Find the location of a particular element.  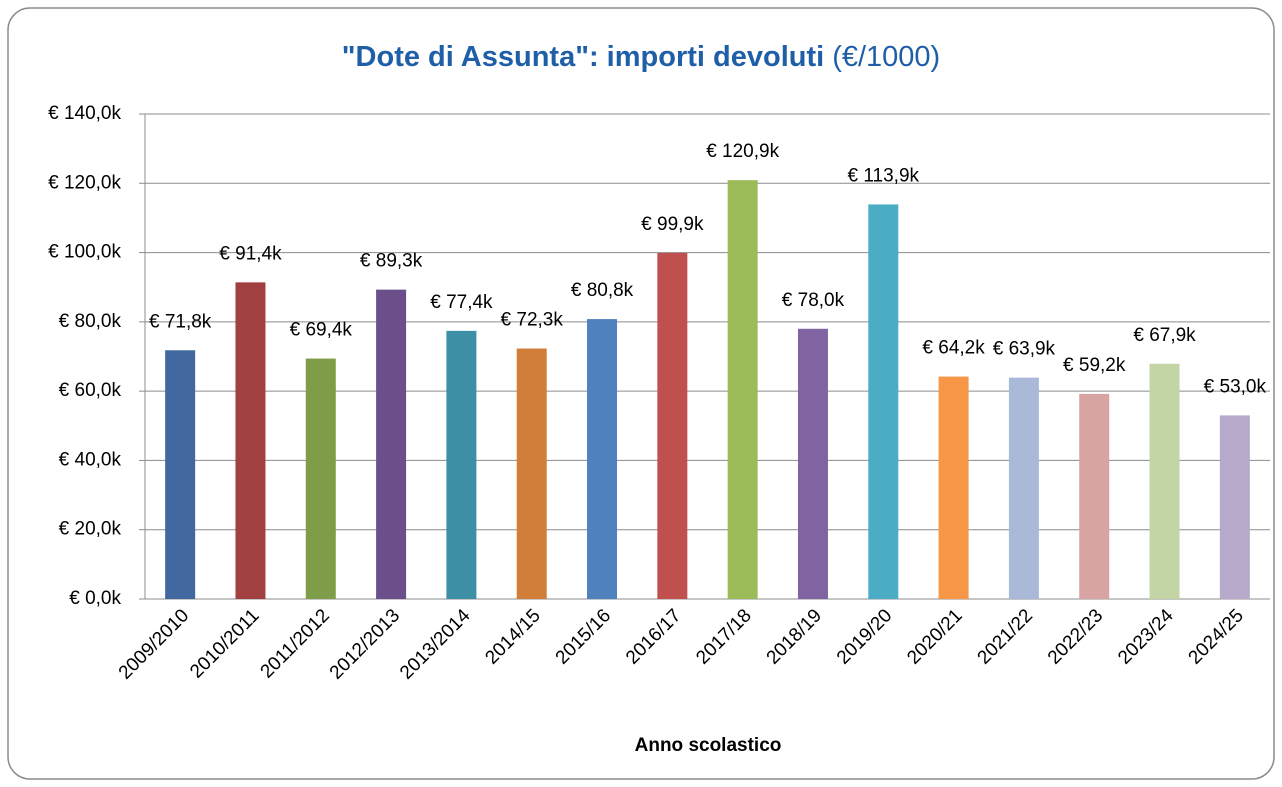

data-label: € 113,9k is located at coordinates (884, 175).